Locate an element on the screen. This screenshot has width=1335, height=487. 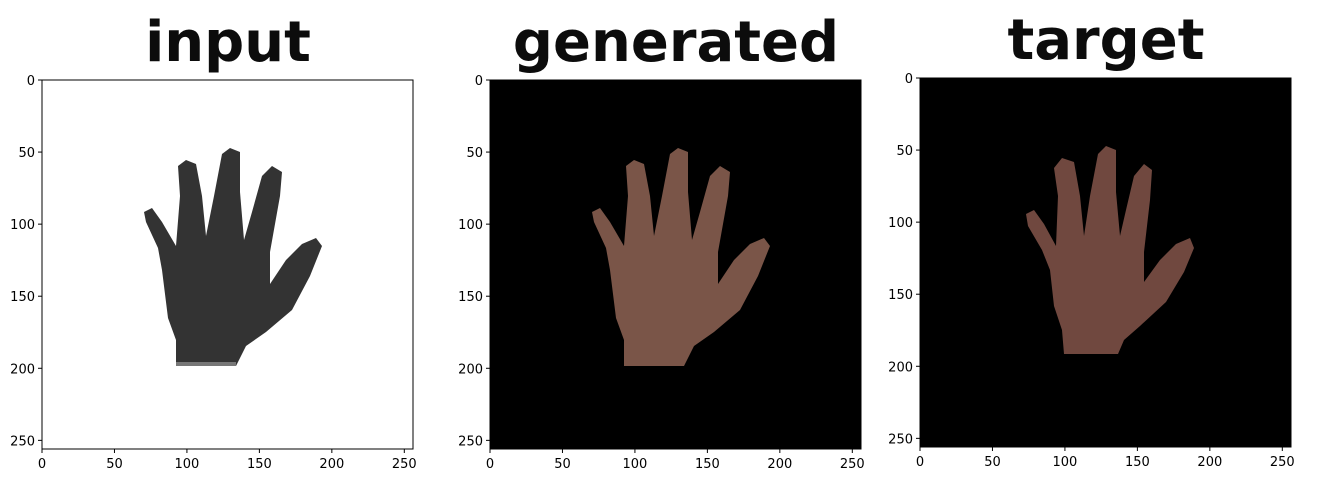
panel-title-input: input is located at coordinates (228, 42).